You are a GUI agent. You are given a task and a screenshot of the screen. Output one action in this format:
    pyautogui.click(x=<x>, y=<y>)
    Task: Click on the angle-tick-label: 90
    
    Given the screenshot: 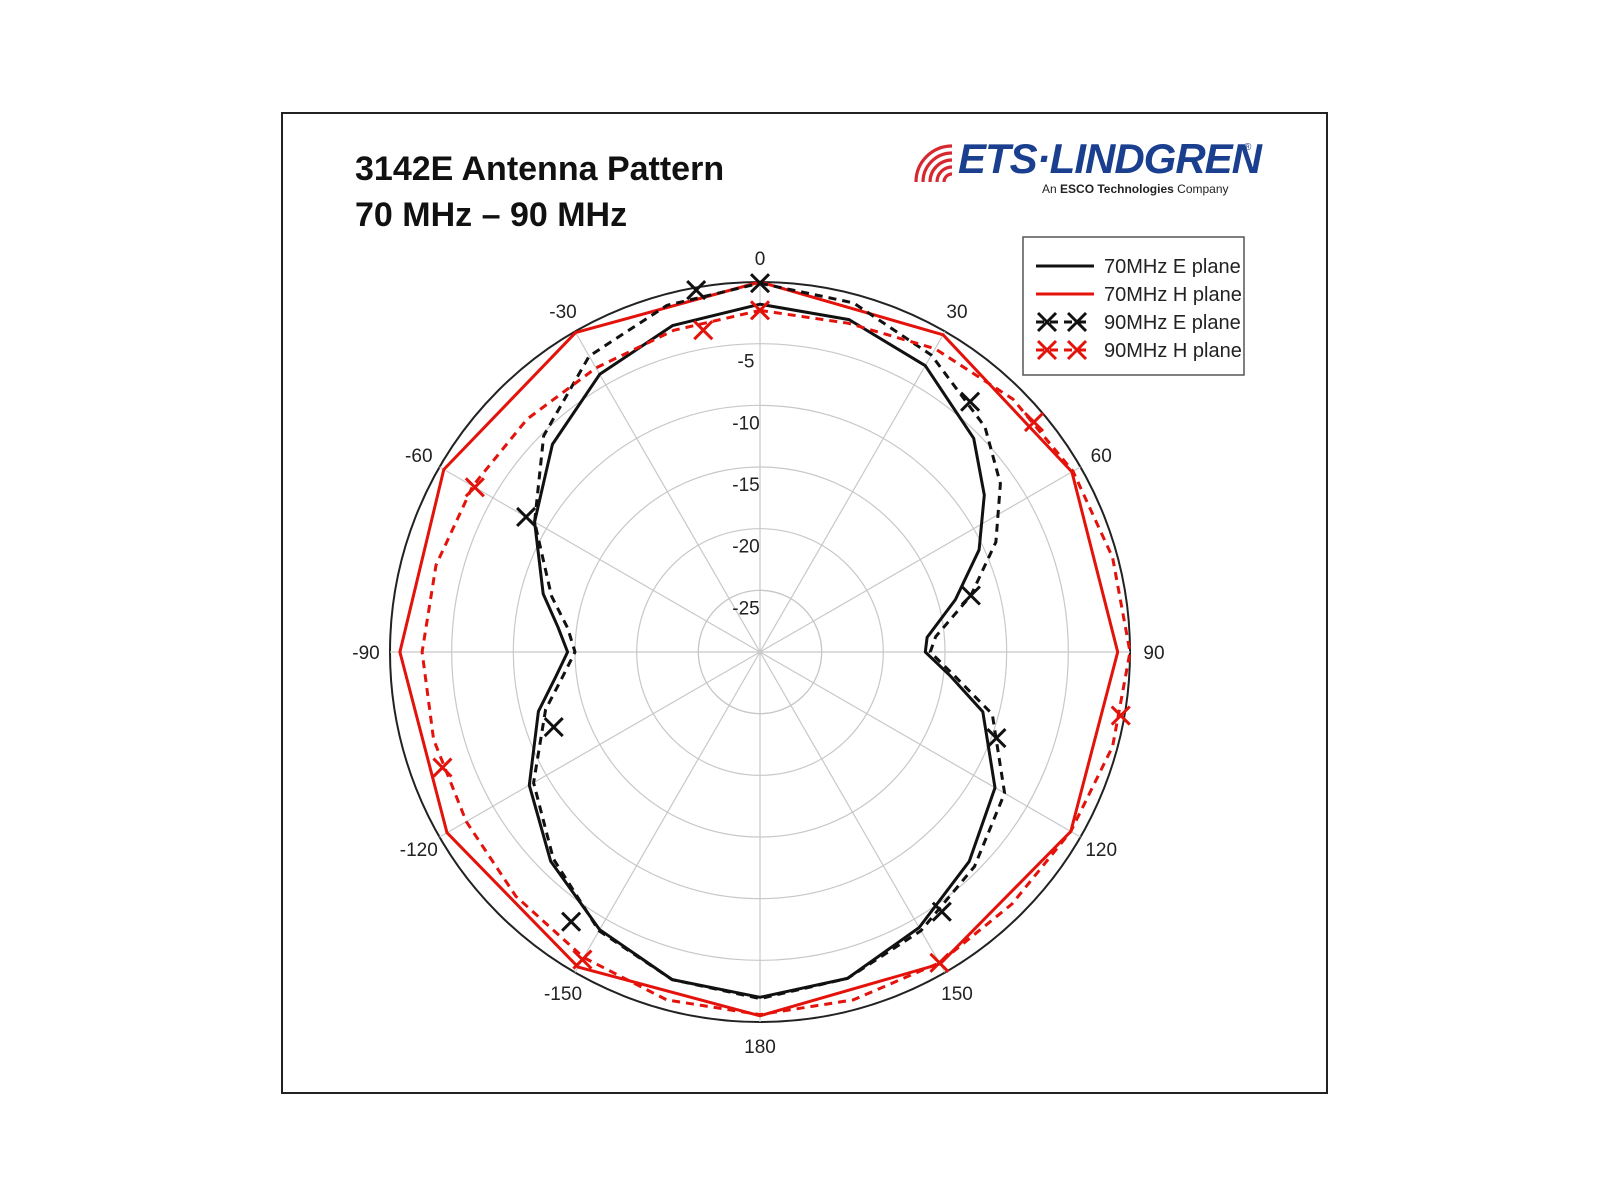 What is the action you would take?
    pyautogui.click(x=1153, y=653)
    